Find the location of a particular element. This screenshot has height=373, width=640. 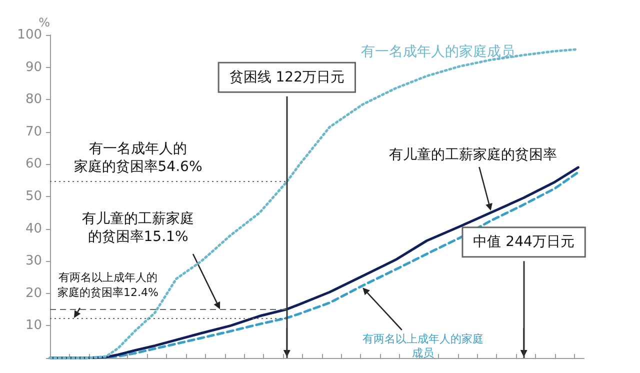

ref-line-label: 中值 244万日元 is located at coordinates (523, 242).